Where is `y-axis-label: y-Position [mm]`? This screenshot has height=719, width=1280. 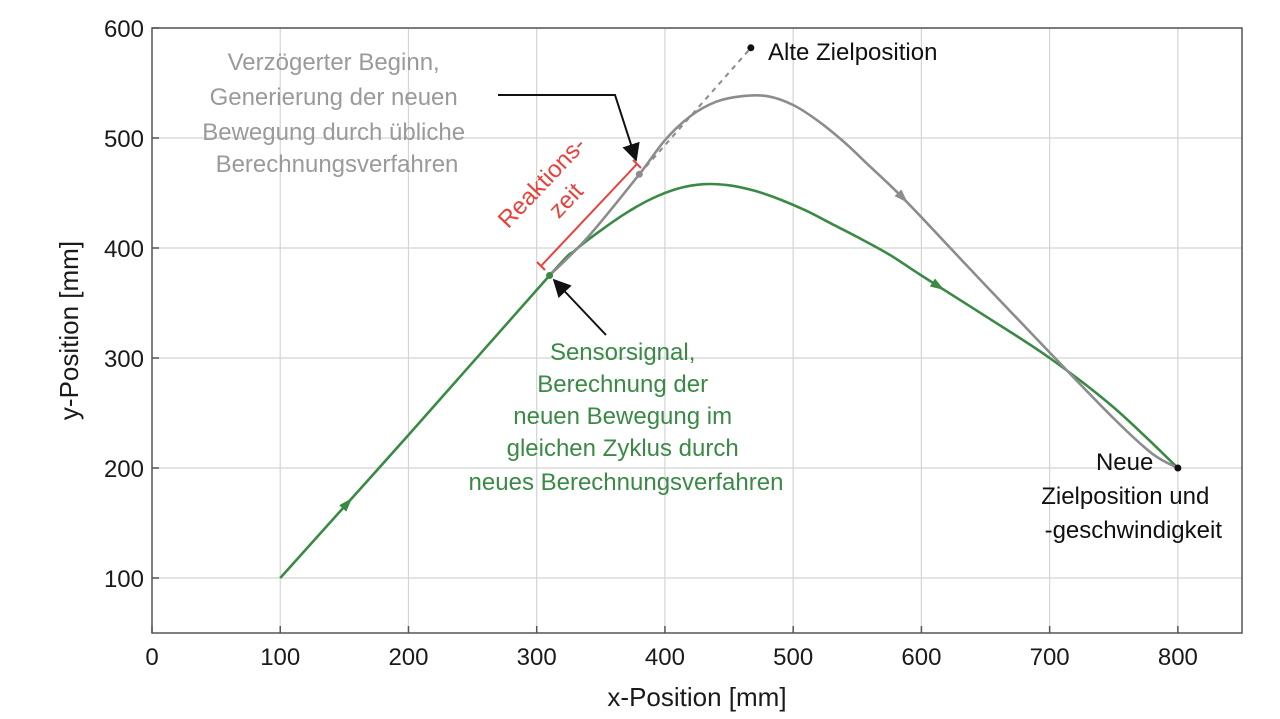 y-axis-label: y-Position [mm] is located at coordinates (69, 330).